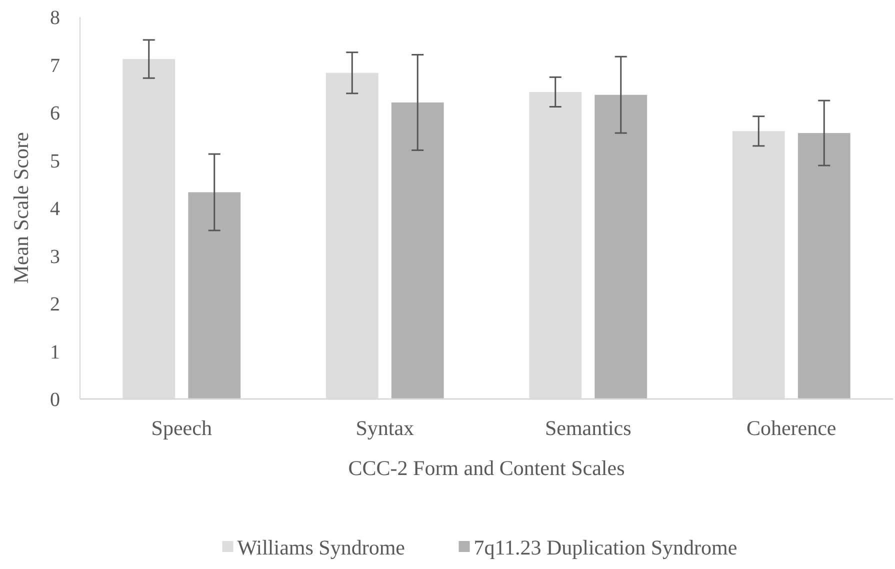 The width and height of the screenshot is (895, 569). What do you see at coordinates (55, 352) in the screenshot?
I see `y-tick-label: 1` at bounding box center [55, 352].